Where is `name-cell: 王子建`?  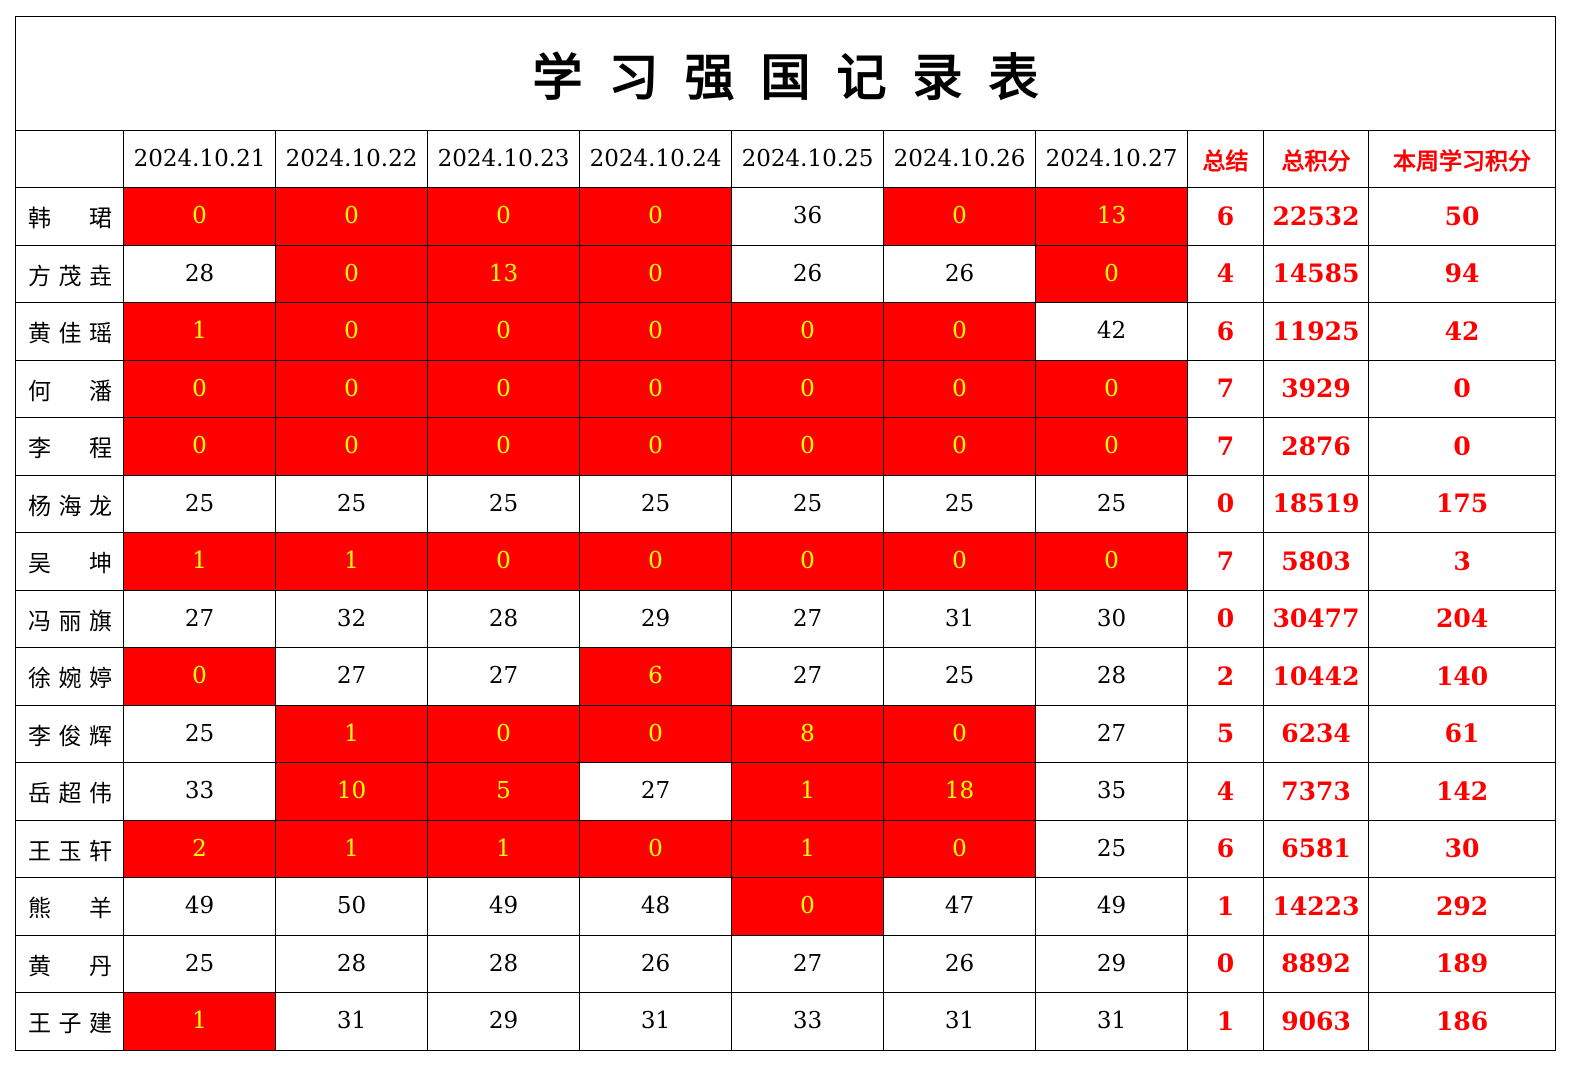 name-cell: 王子建 is located at coordinates (69, 1021).